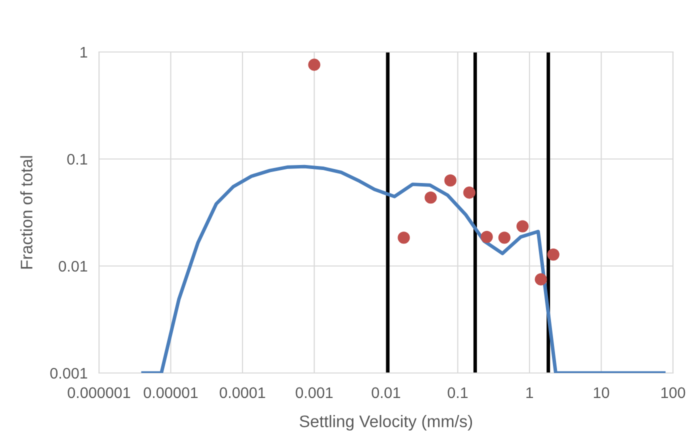 This screenshot has width=689, height=442. What do you see at coordinates (243, 392) in the screenshot?
I see `x-tick-label: 0.0001` at bounding box center [243, 392].